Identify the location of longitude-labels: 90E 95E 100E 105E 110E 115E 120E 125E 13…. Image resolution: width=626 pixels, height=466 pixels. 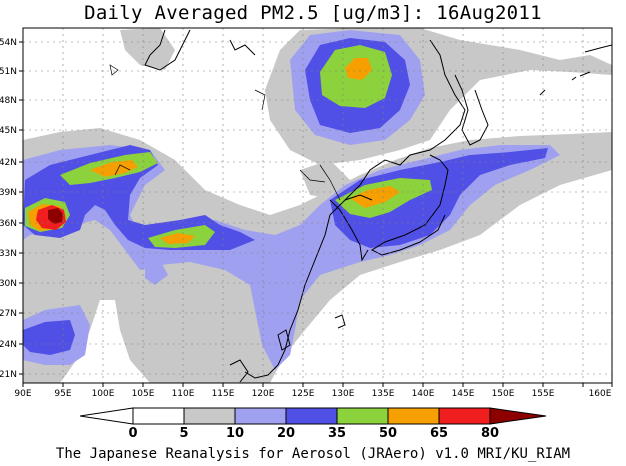
(312, 394).